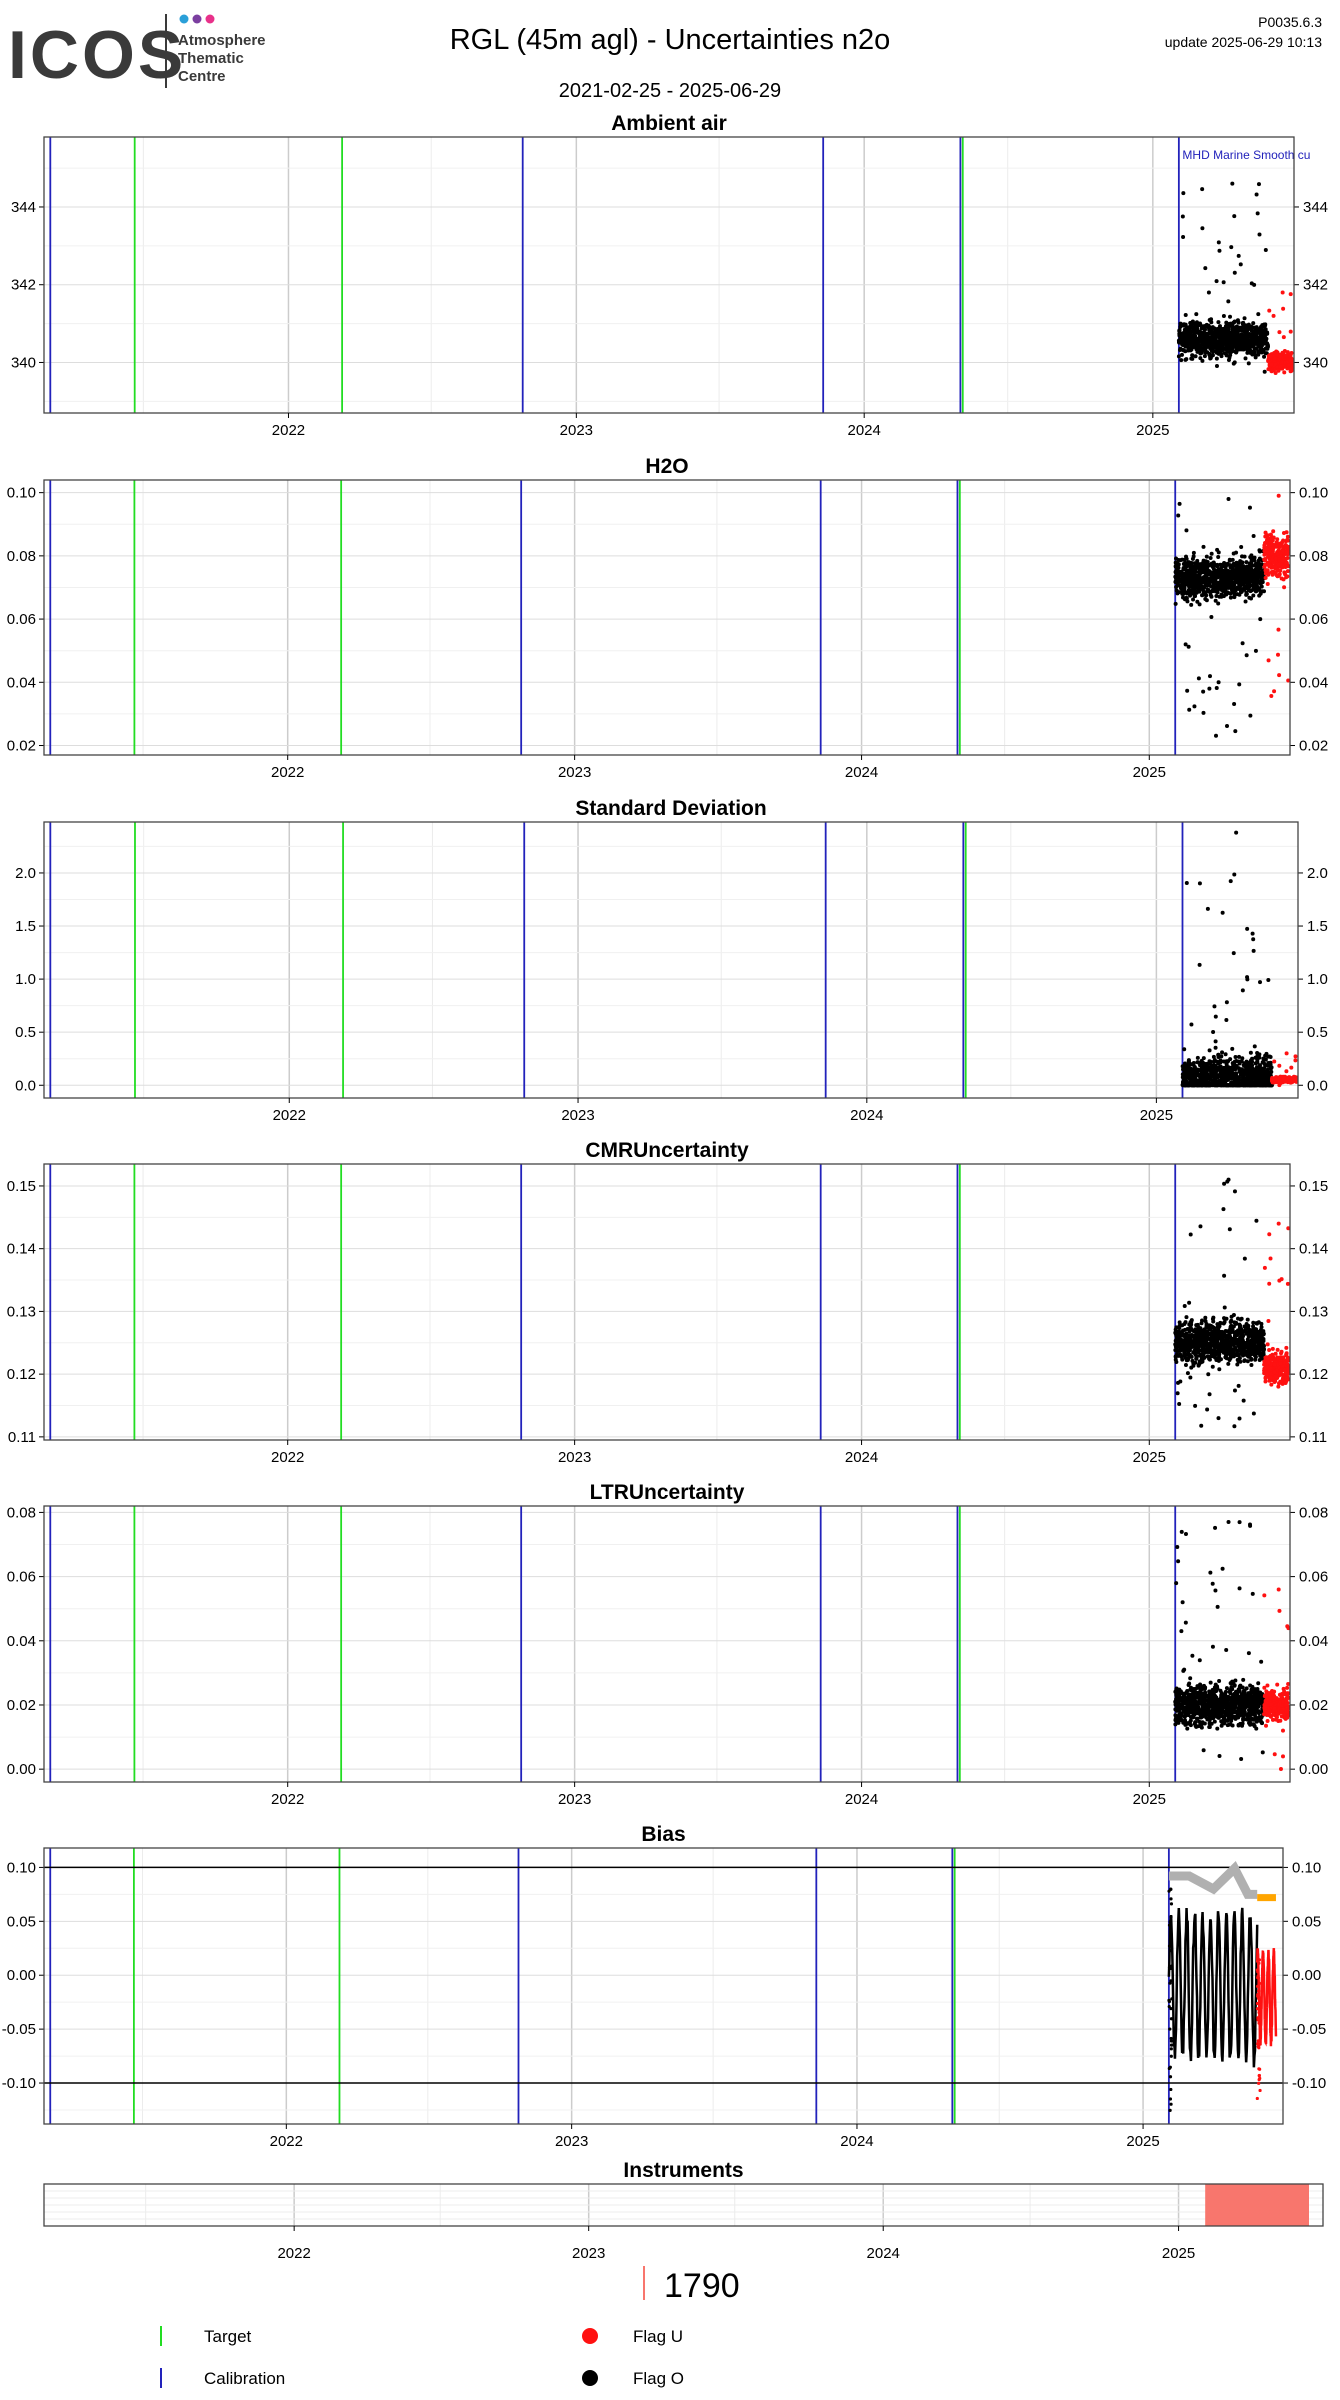 Image resolution: width=1340 pixels, height=2400 pixels. What do you see at coordinates (1313, 746) in the screenshot?
I see `y-tick-label: 0.02` at bounding box center [1313, 746].